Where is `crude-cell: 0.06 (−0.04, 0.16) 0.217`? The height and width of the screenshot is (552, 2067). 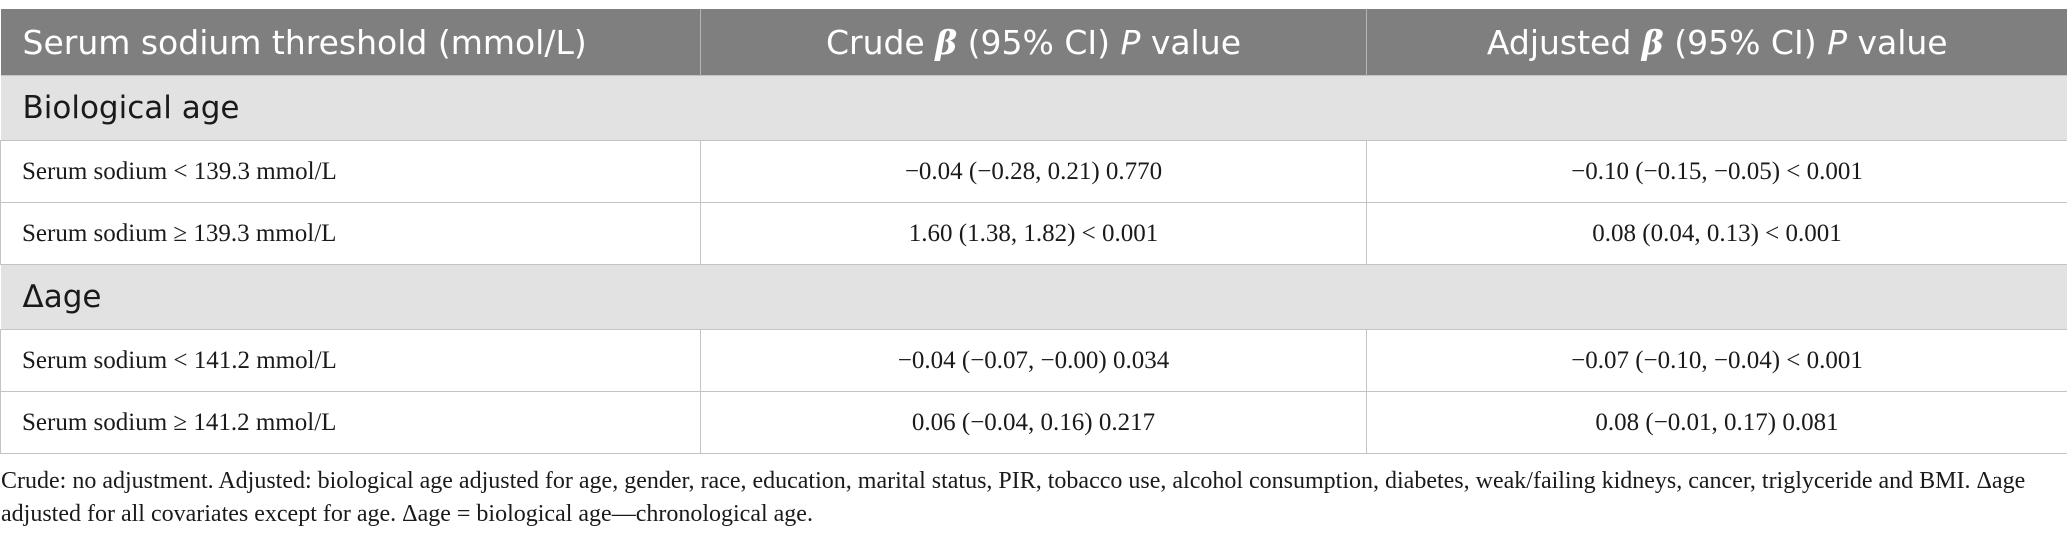 crude-cell: 0.06 (−0.04, 0.16) 0.217 is located at coordinates (1033, 422).